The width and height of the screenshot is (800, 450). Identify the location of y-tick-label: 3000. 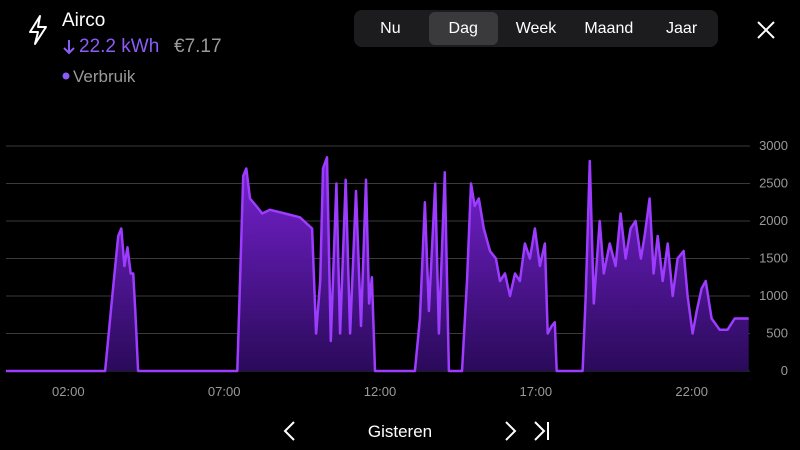
(773, 145).